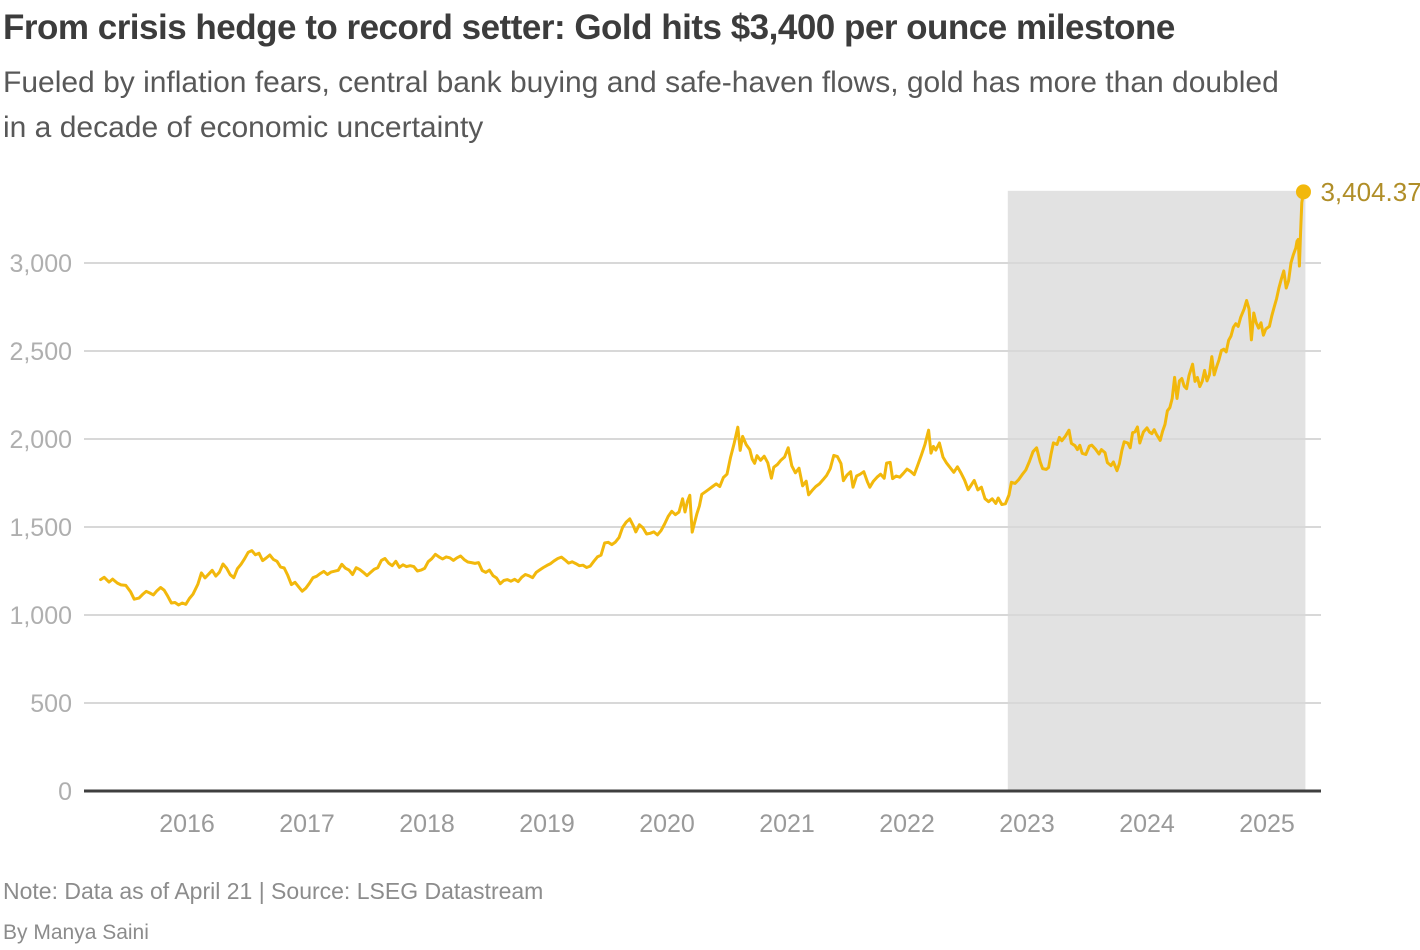 The image size is (1420, 950). I want to click on x-axis-tick-label: 2022, so click(907, 824).